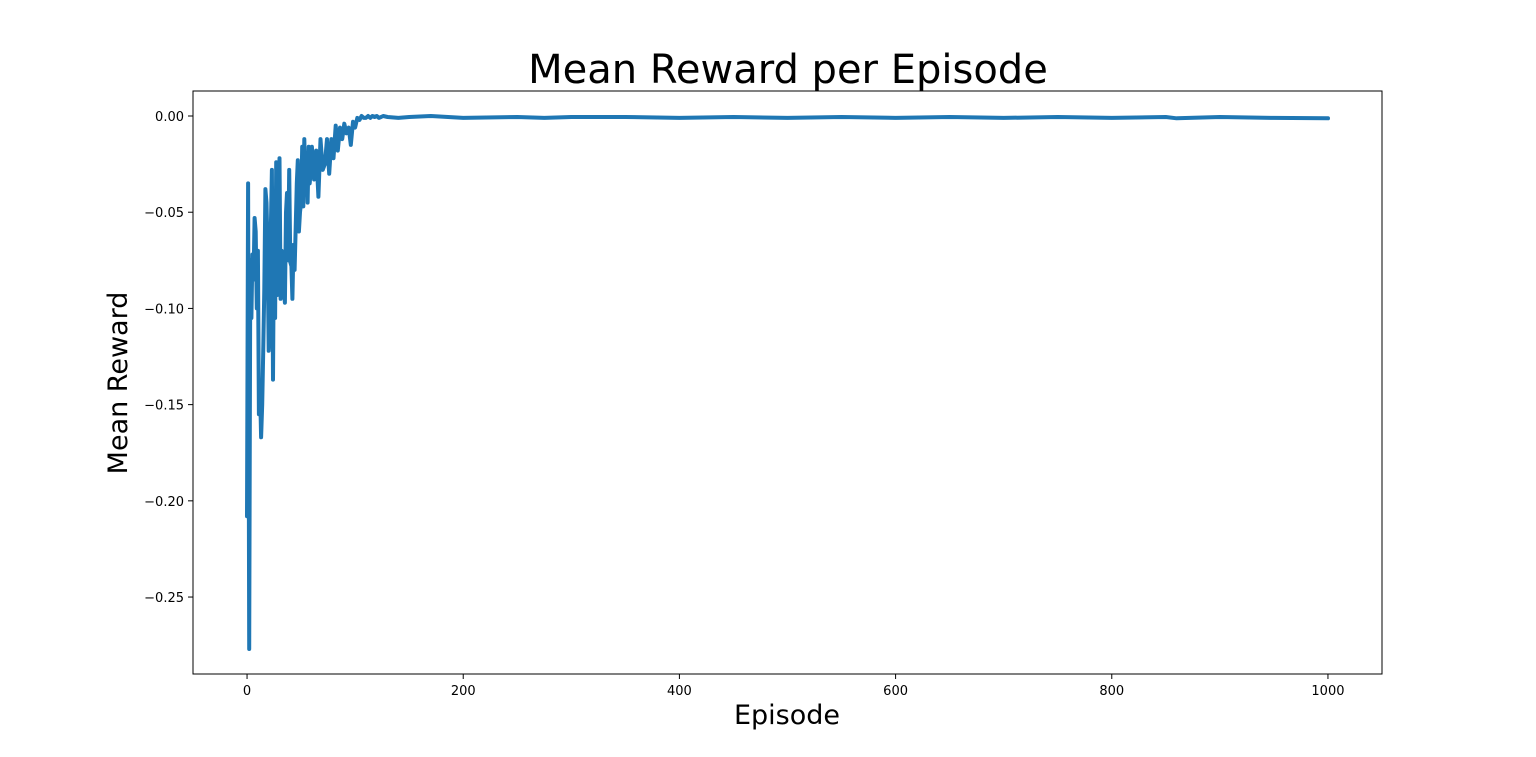 The width and height of the screenshot is (1536, 757). Describe the element at coordinates (169, 117) in the screenshot. I see `y-tick-label: 0.00` at that location.